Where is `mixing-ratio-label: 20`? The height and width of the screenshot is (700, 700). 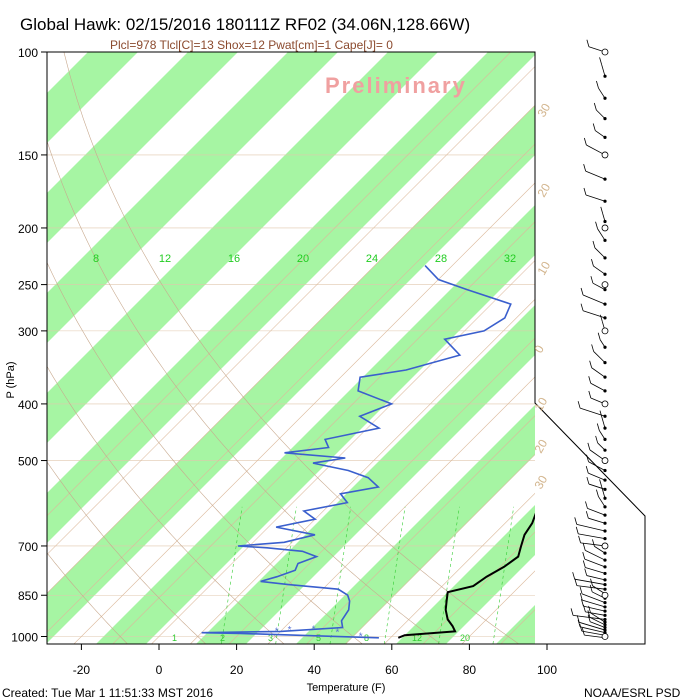 mixing-ratio-label: 20 is located at coordinates (465, 638).